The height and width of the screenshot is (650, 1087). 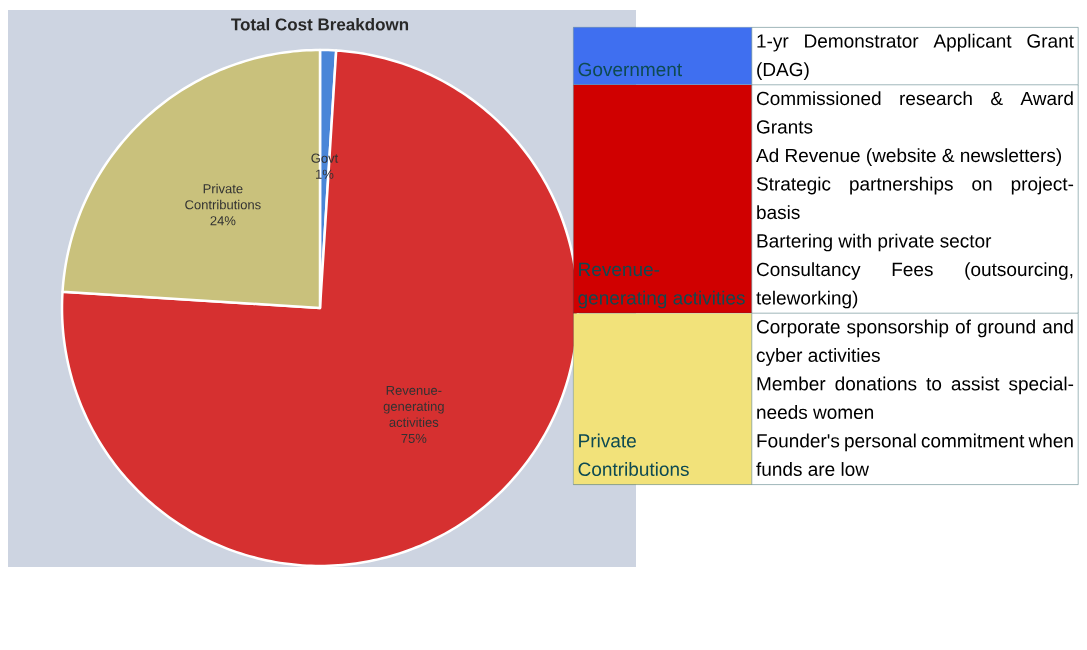 I want to click on text: Ad Revenue (website & newsletters), so click(x=909, y=157).